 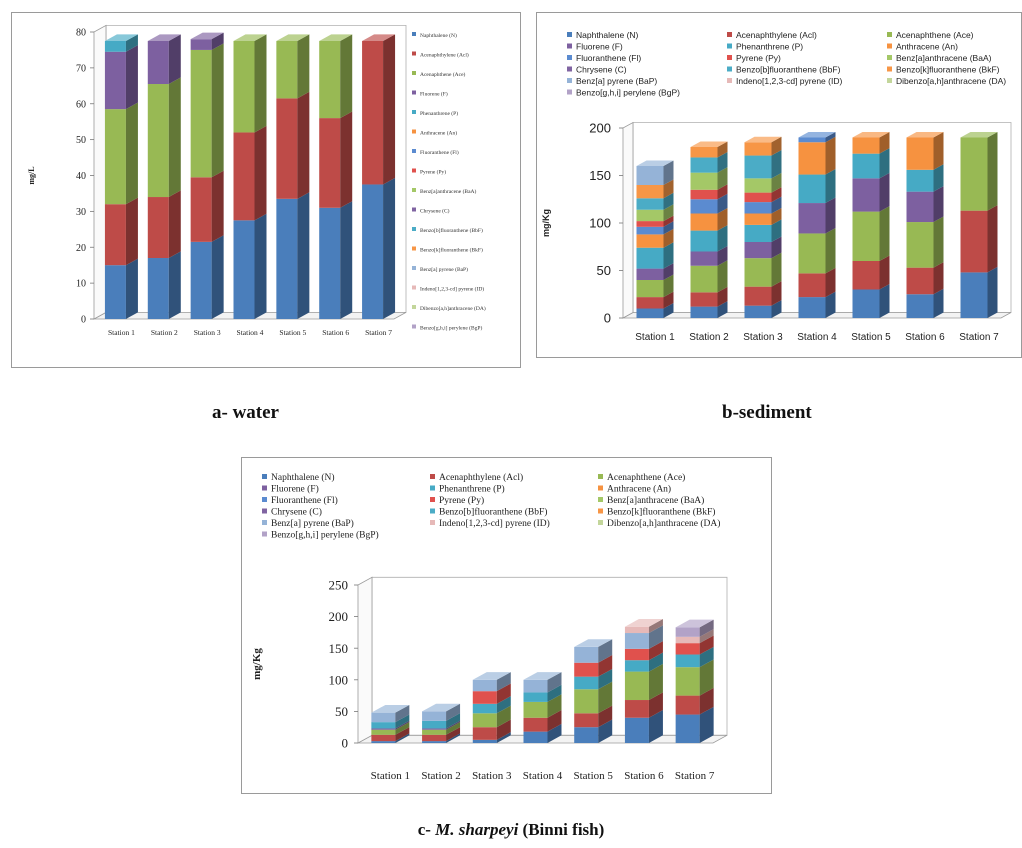 I want to click on legend-label: Benzo[k]fluoranthene (BkF), so click(x=661, y=512).